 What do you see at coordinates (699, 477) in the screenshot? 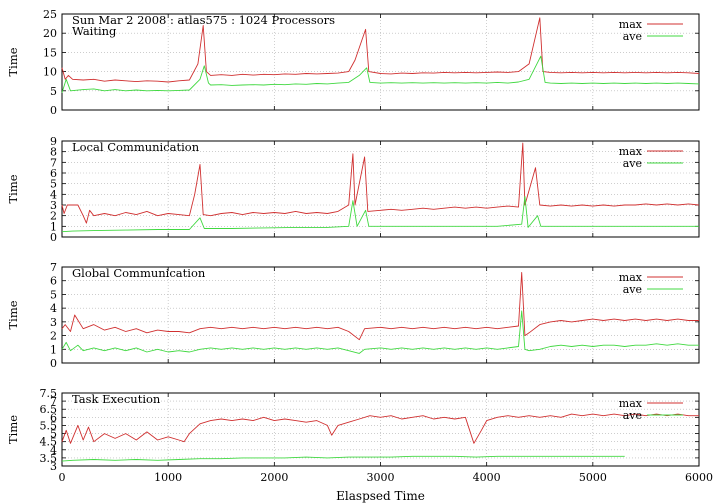
I see `x-tick-label: 6000` at bounding box center [699, 477].